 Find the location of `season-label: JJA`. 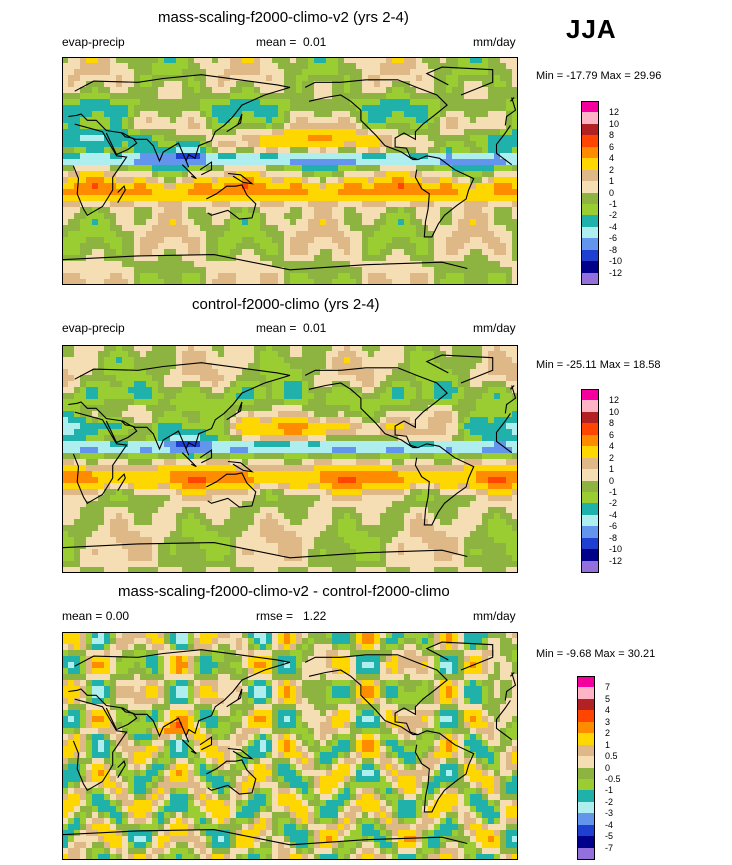

season-label: JJA is located at coordinates (591, 29).